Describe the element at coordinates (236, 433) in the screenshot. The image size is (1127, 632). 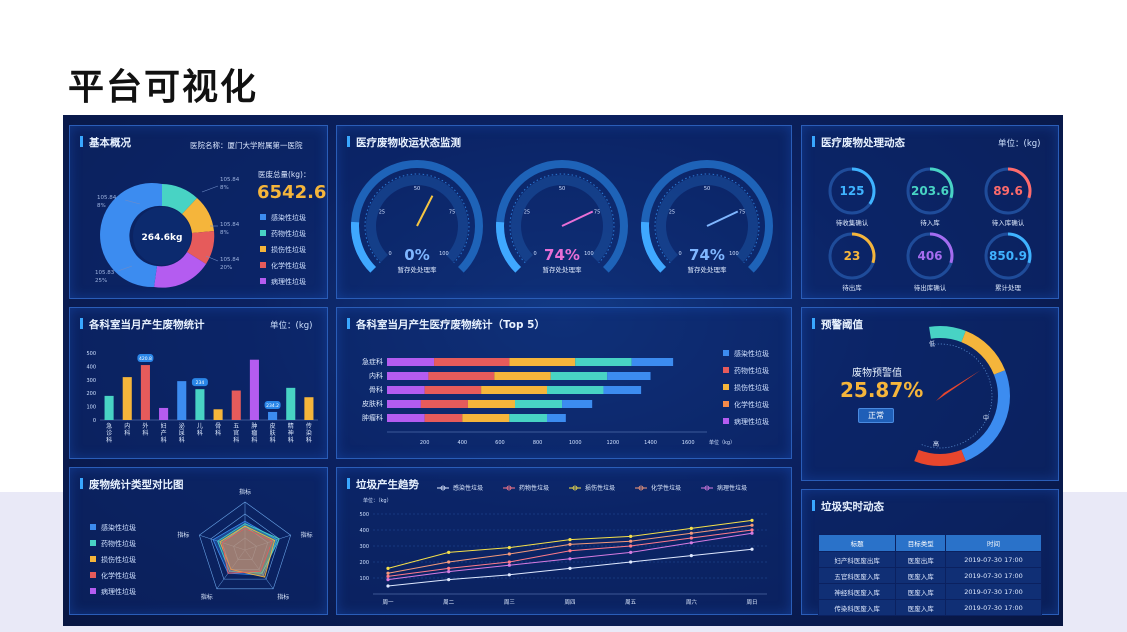
I see `x-tick-label: 官` at that location.